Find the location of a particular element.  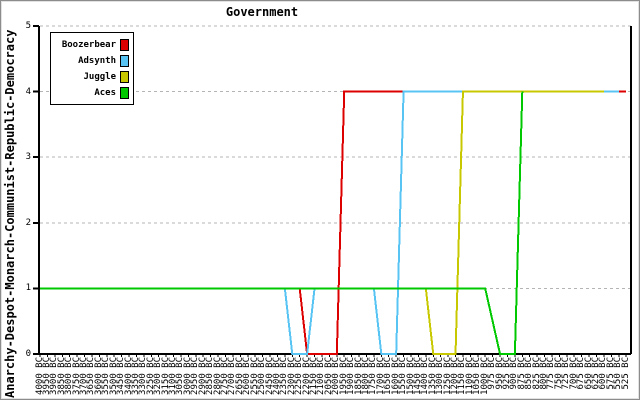

legend-item-juggle: Juggle is located at coordinates (91, 77).